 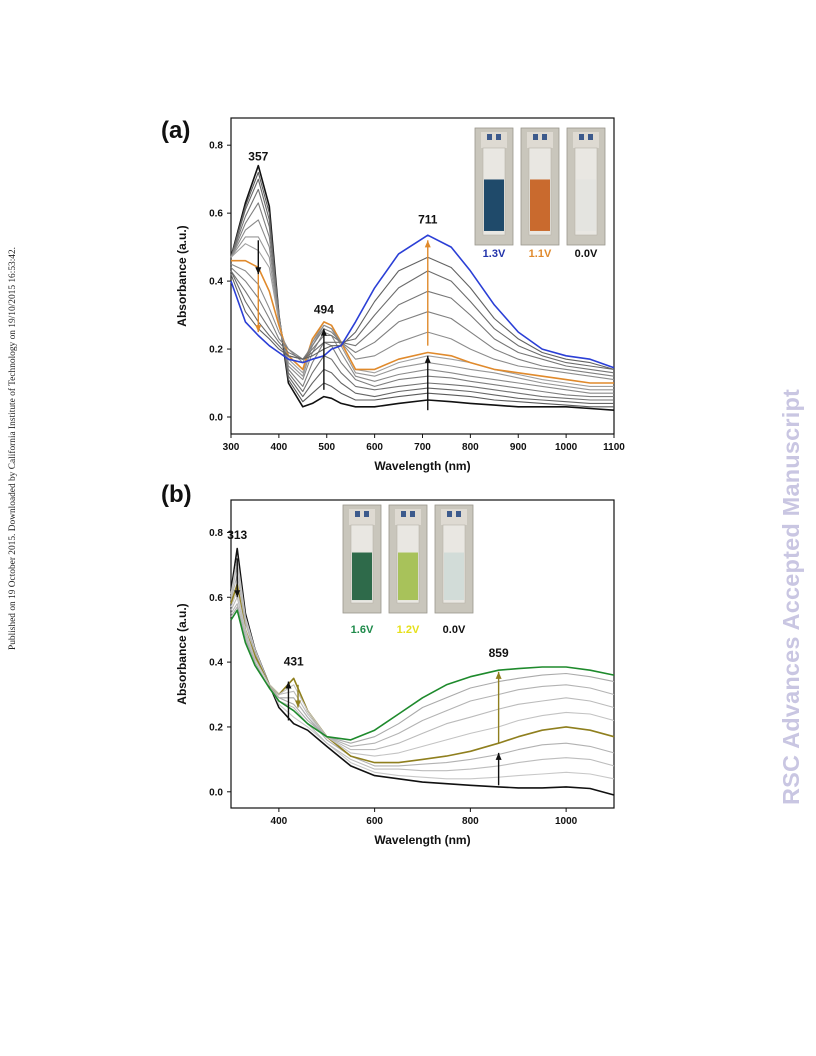 What do you see at coordinates (540, 254) in the screenshot?
I see `voltage-label: 1.1V` at bounding box center [540, 254].